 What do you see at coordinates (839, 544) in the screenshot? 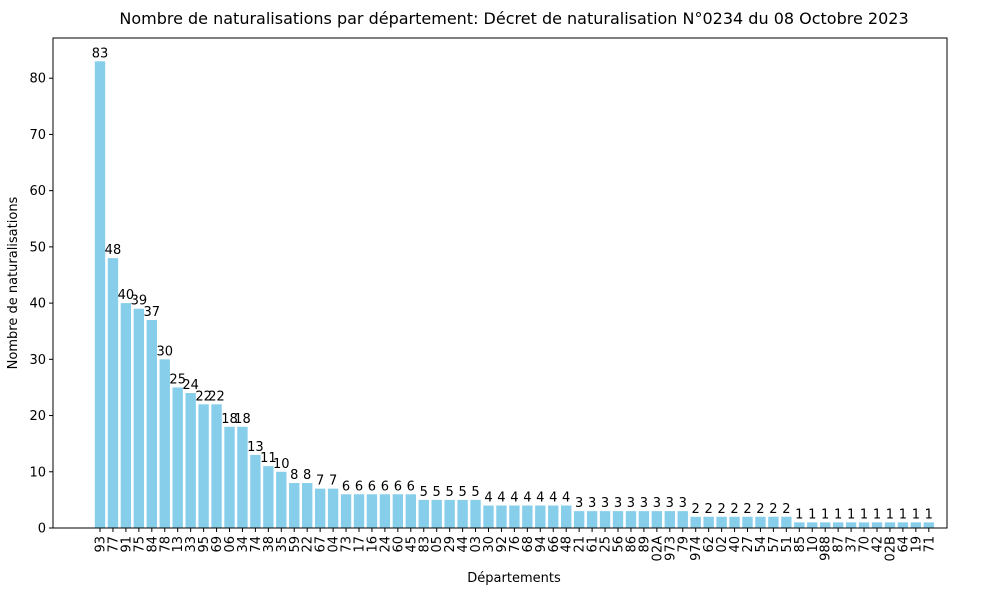
I see `x-tick-label: 87` at bounding box center [839, 544].